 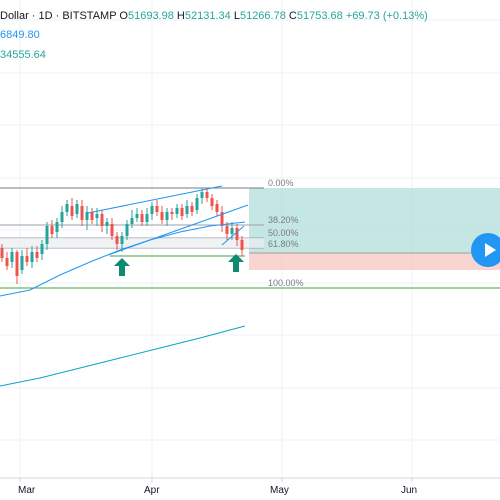 I want to click on time-axis-apr: Apr, so click(x=152, y=490).